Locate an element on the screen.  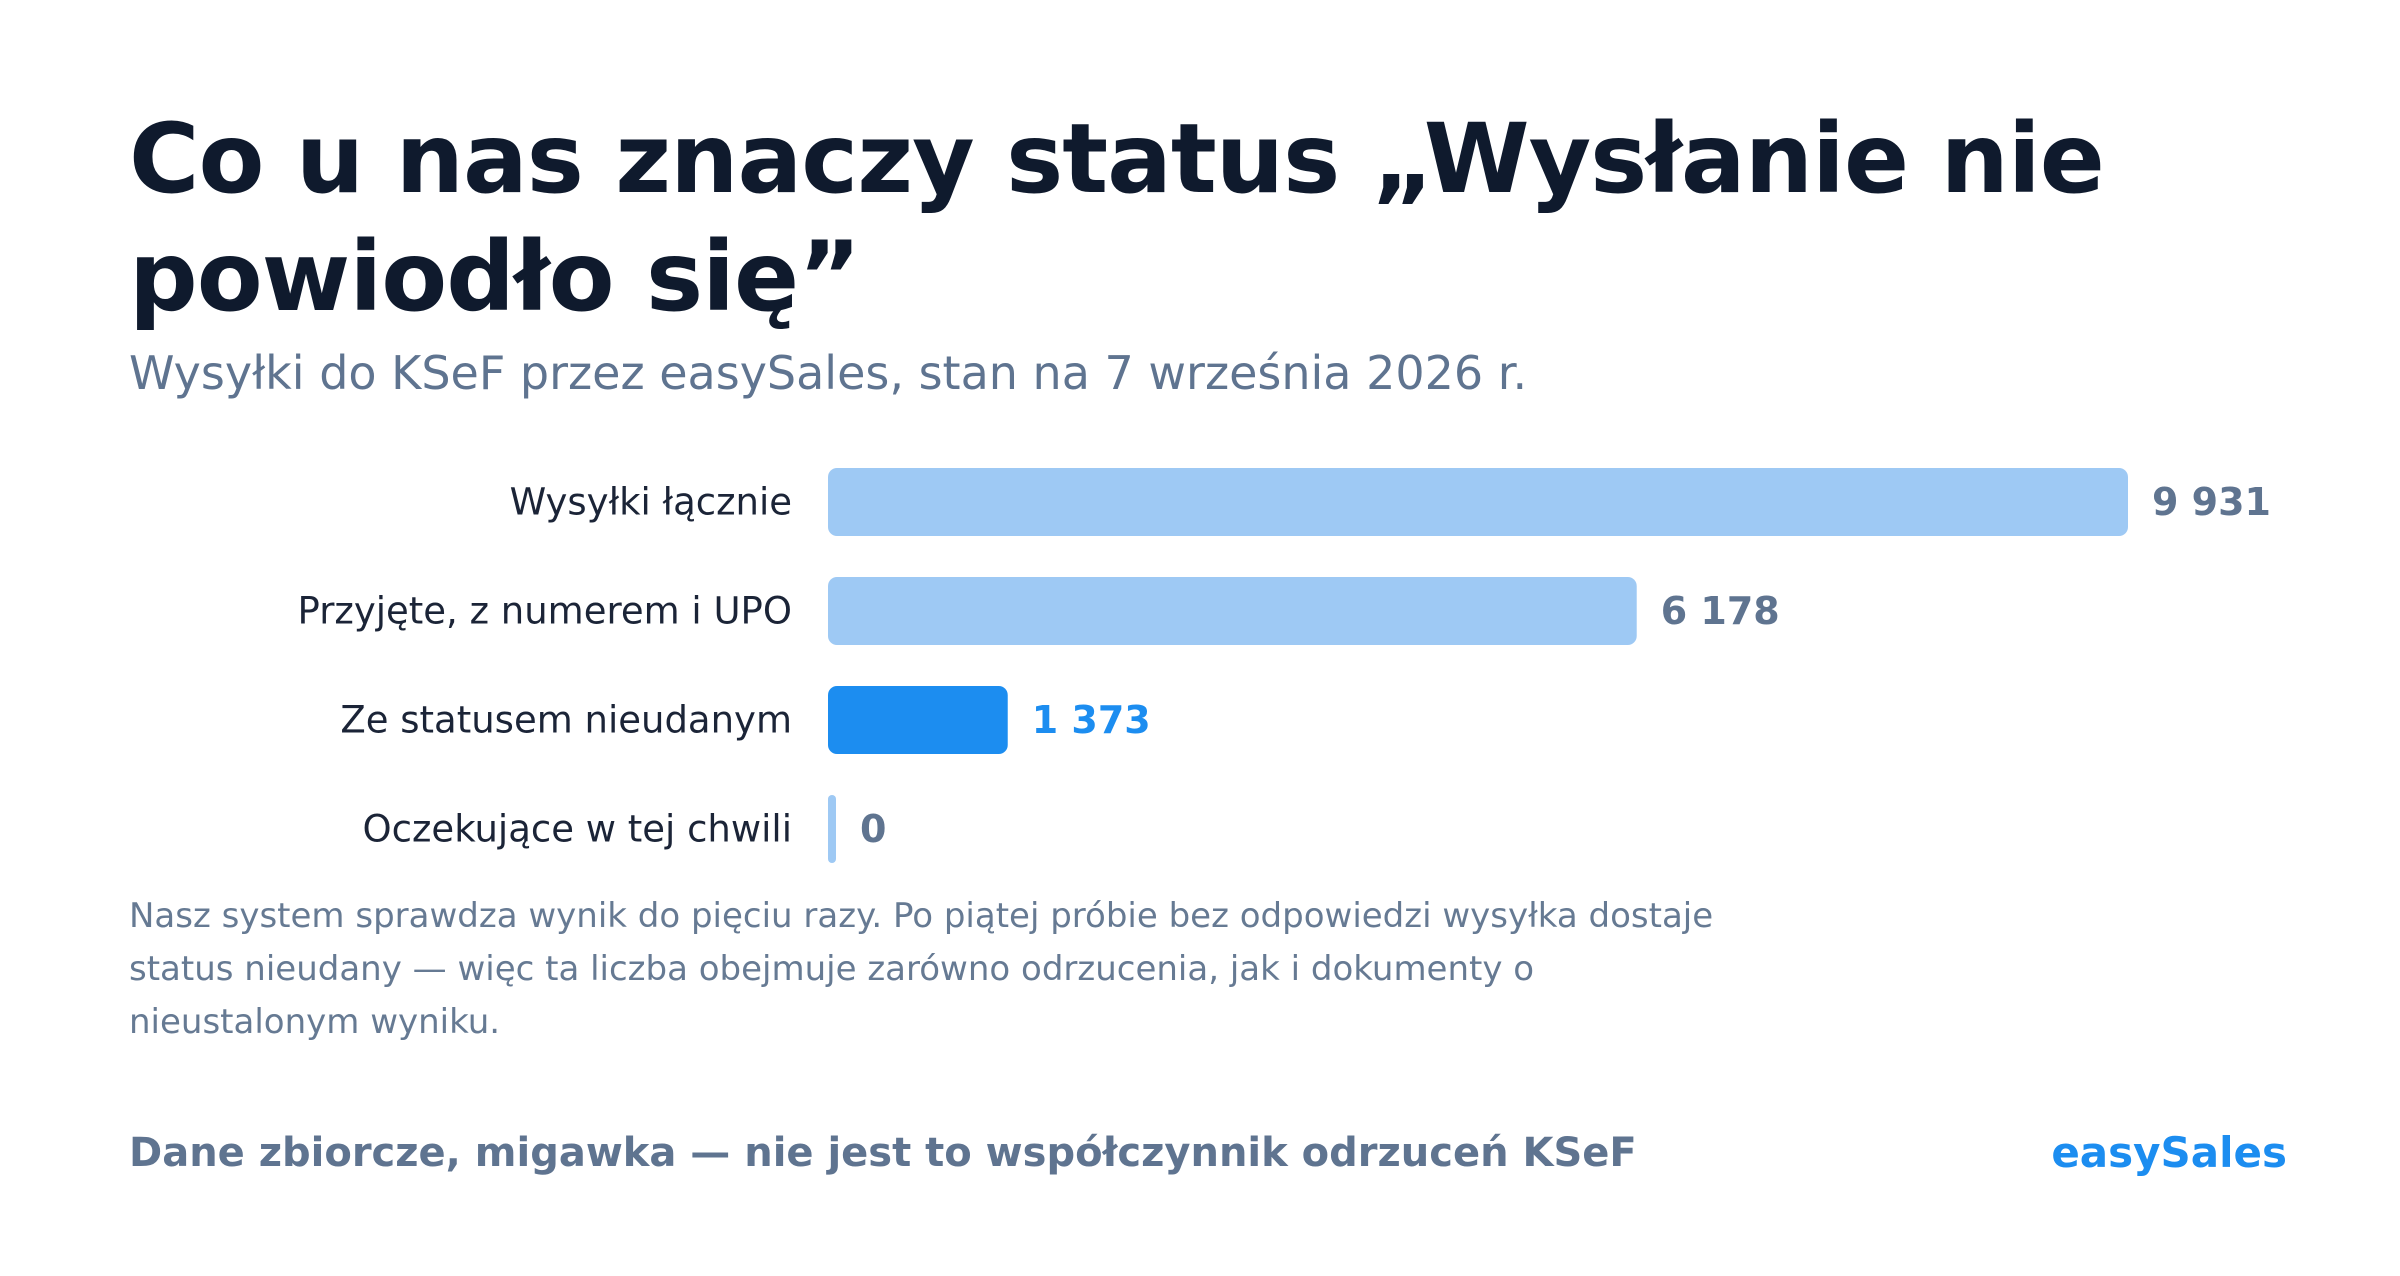
category-label: Przyjęte, z numerem i UPO is located at coordinates (545, 611).